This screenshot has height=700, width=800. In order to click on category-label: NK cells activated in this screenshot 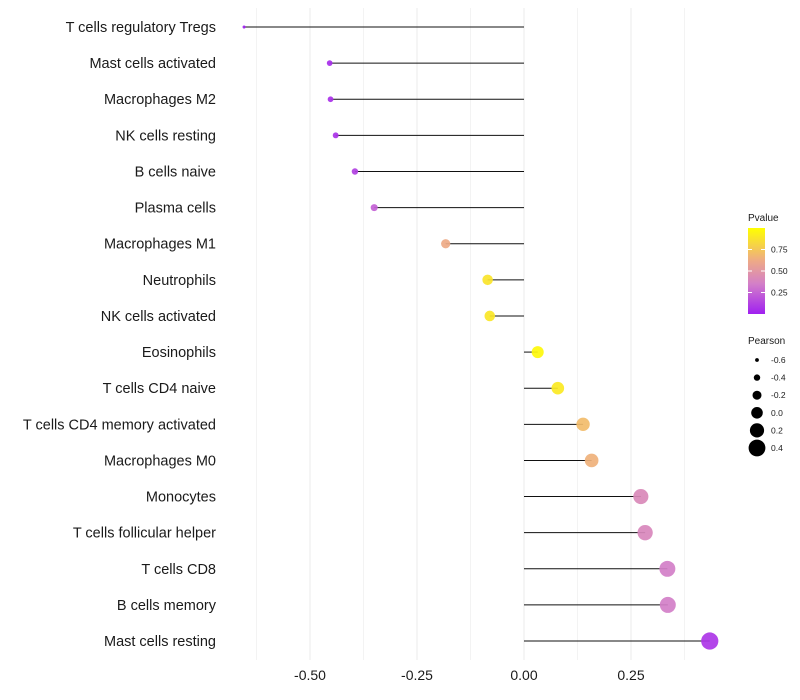, I will do `click(158, 317)`.